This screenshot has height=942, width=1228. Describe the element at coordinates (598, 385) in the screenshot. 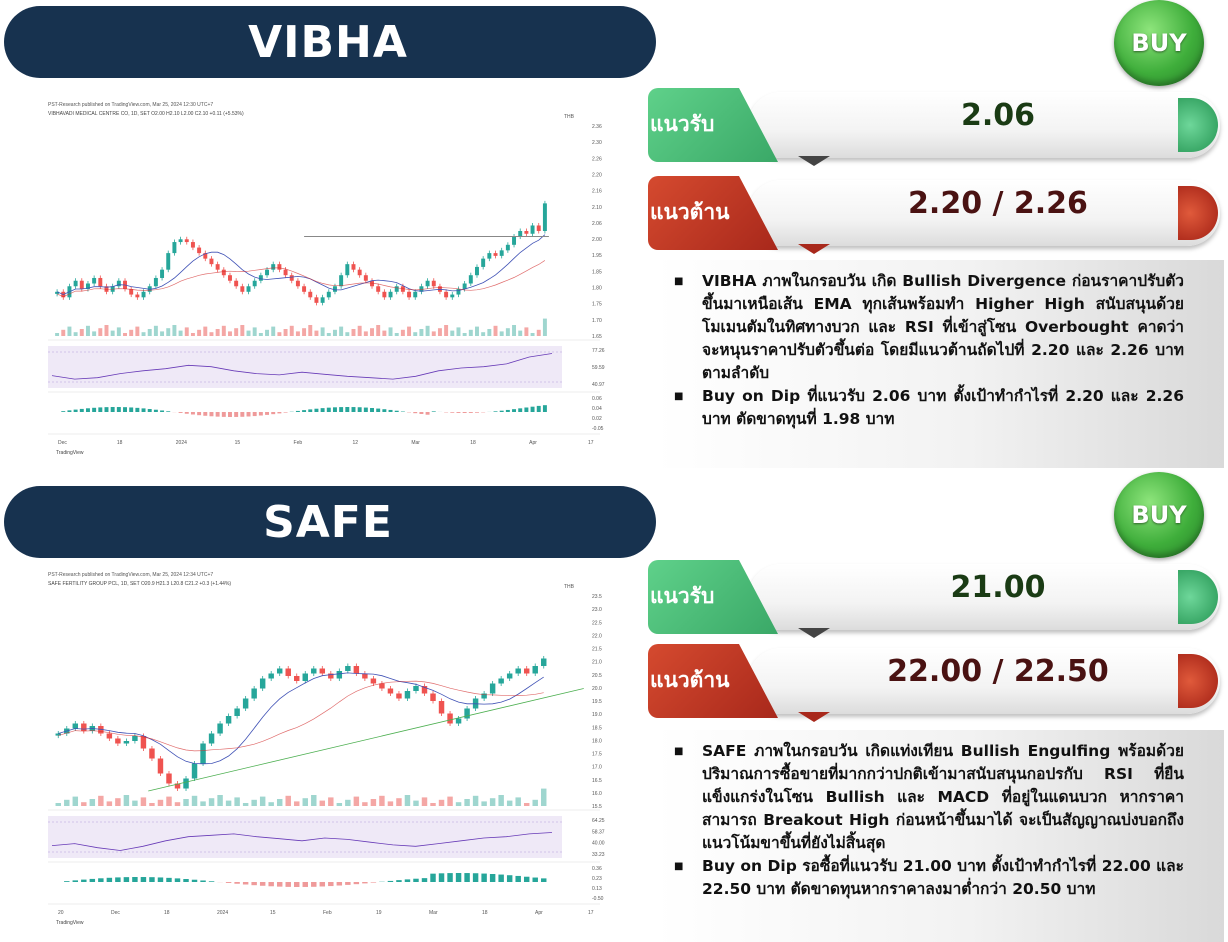

I see `rsi-tick-label: 40.97` at that location.